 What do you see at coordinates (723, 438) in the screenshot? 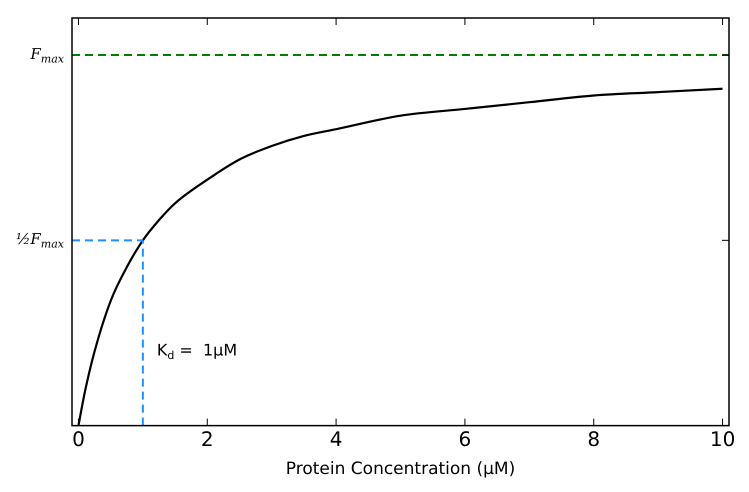
I see `x-tick-label: 10` at bounding box center [723, 438].